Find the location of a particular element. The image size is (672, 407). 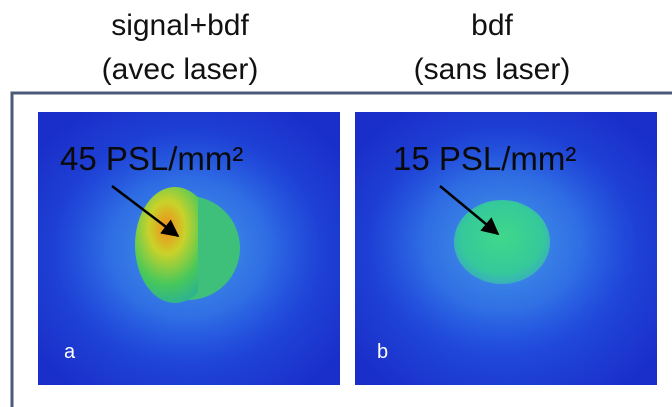

annotation: 15 PSL/mm² is located at coordinates (484, 158).